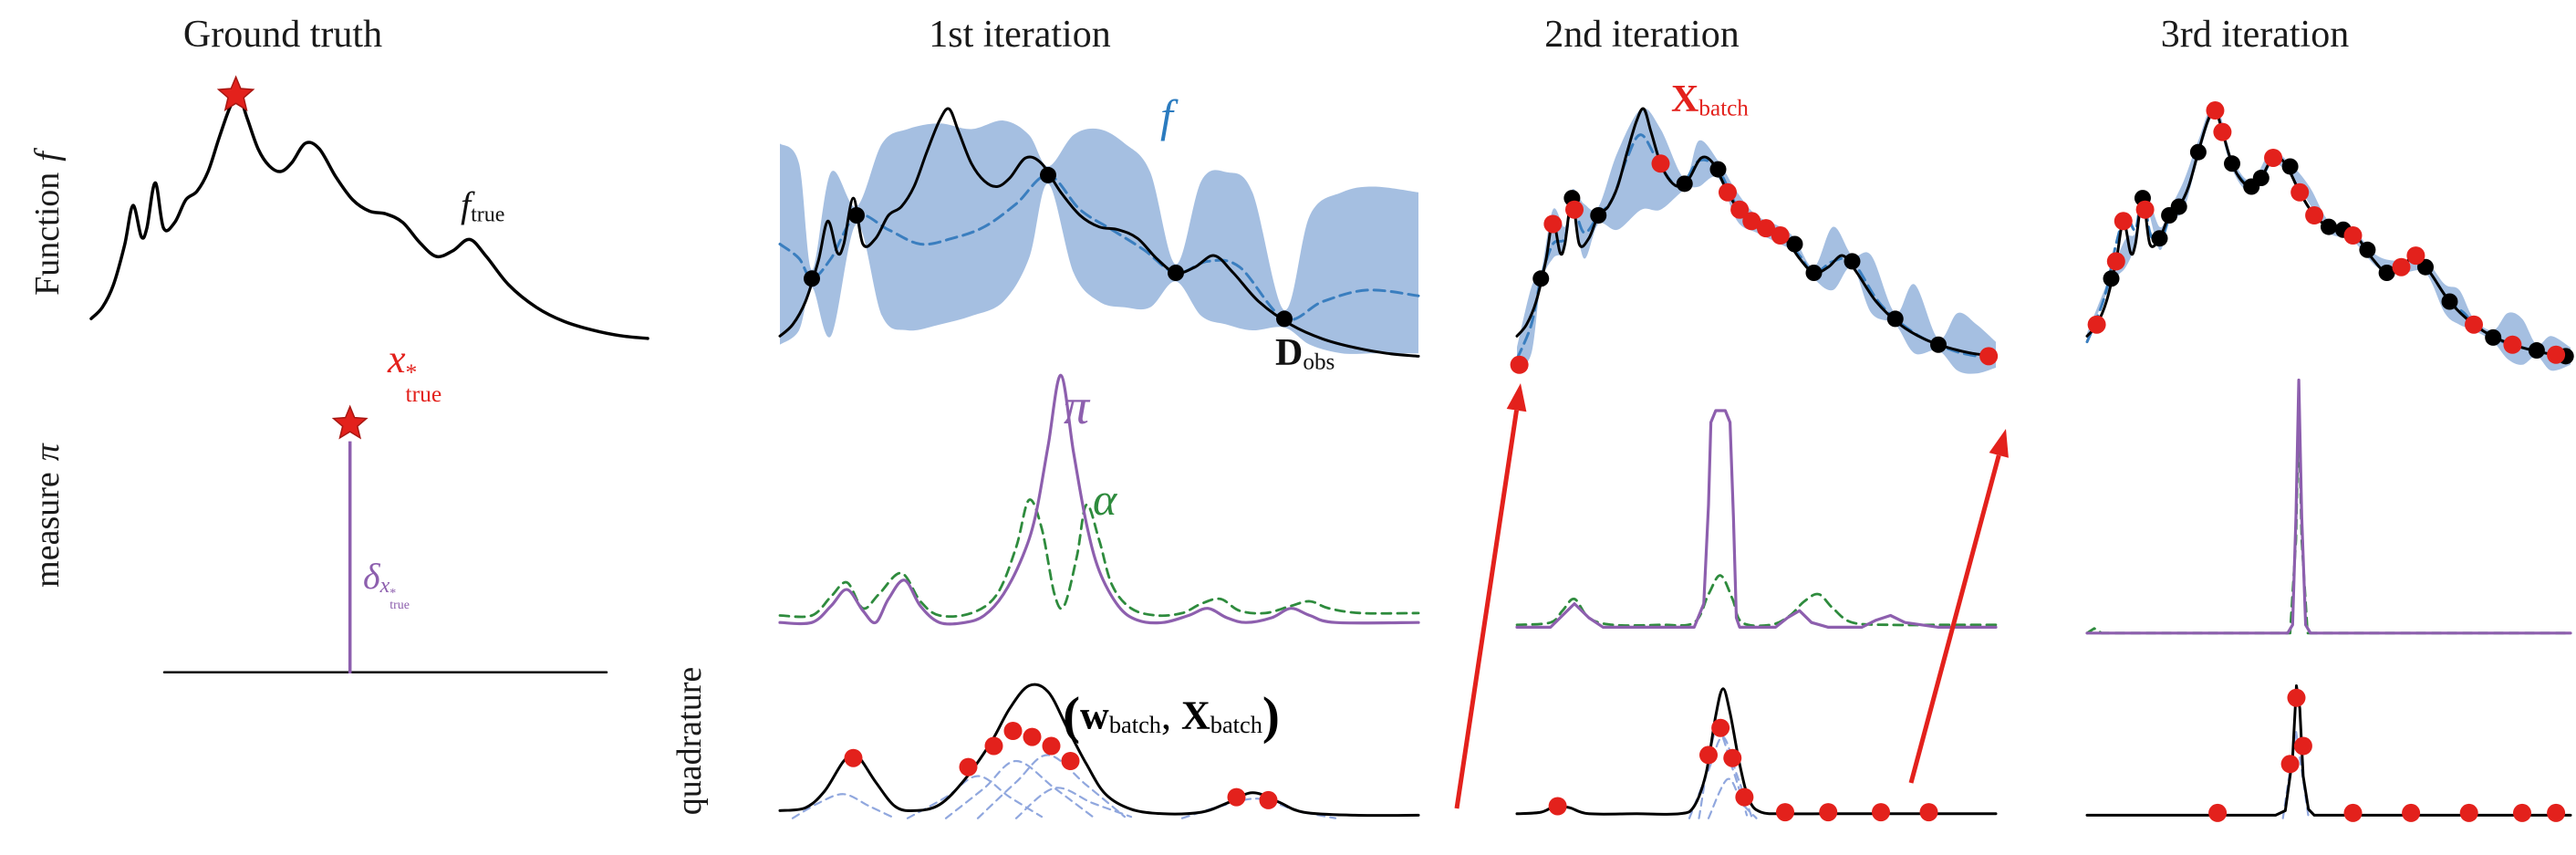  I want to click on panel-iter1-quadrature, so click(1099, 746).